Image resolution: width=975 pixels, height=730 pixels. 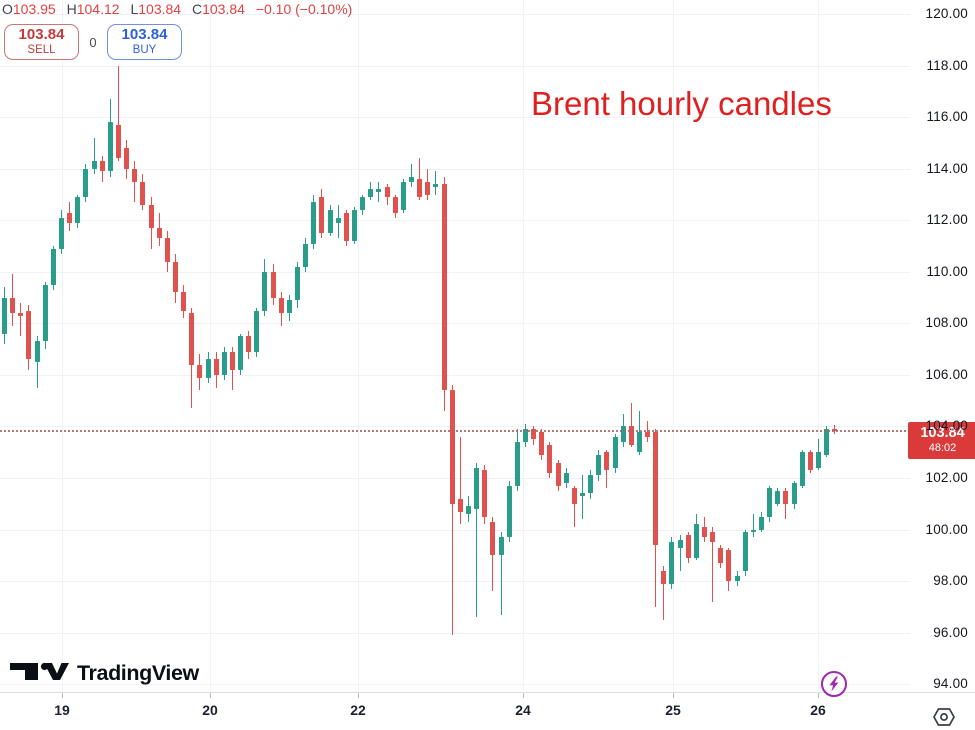 What do you see at coordinates (62, 710) in the screenshot?
I see `time-tick-label: 19` at bounding box center [62, 710].